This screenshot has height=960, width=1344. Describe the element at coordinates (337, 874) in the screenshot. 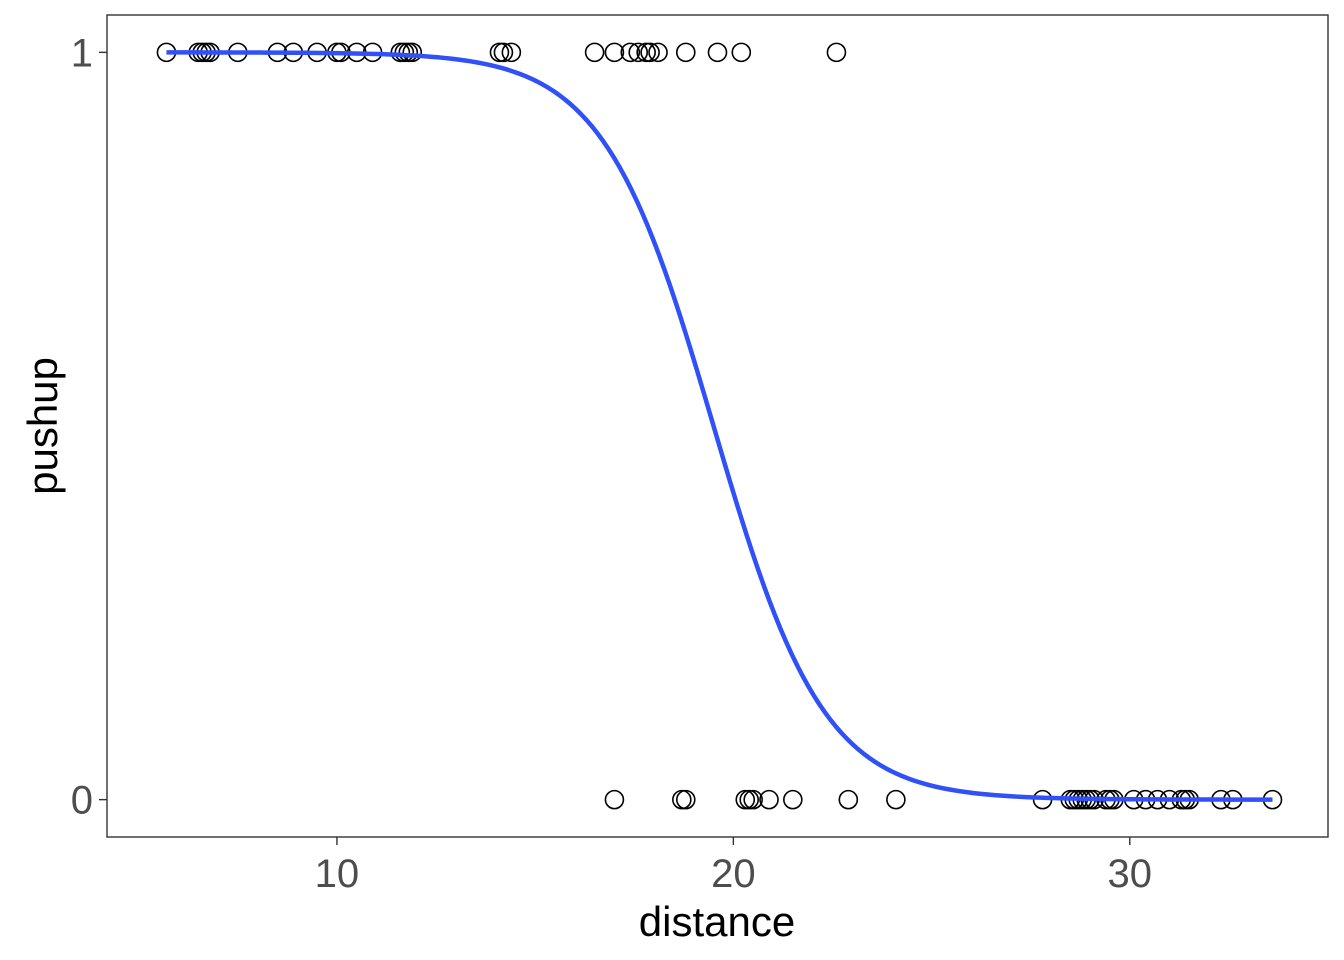

I see `x-tick-label: 10` at that location.